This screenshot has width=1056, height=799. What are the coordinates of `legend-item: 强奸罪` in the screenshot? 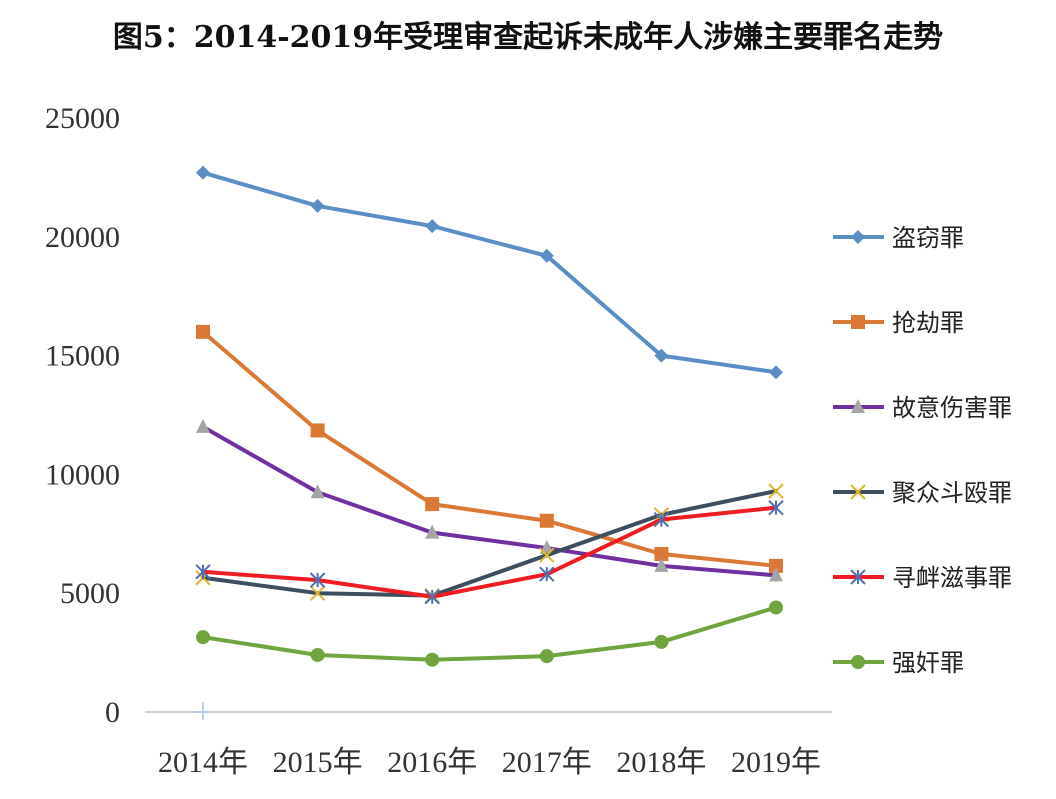 It's located at (898, 663).